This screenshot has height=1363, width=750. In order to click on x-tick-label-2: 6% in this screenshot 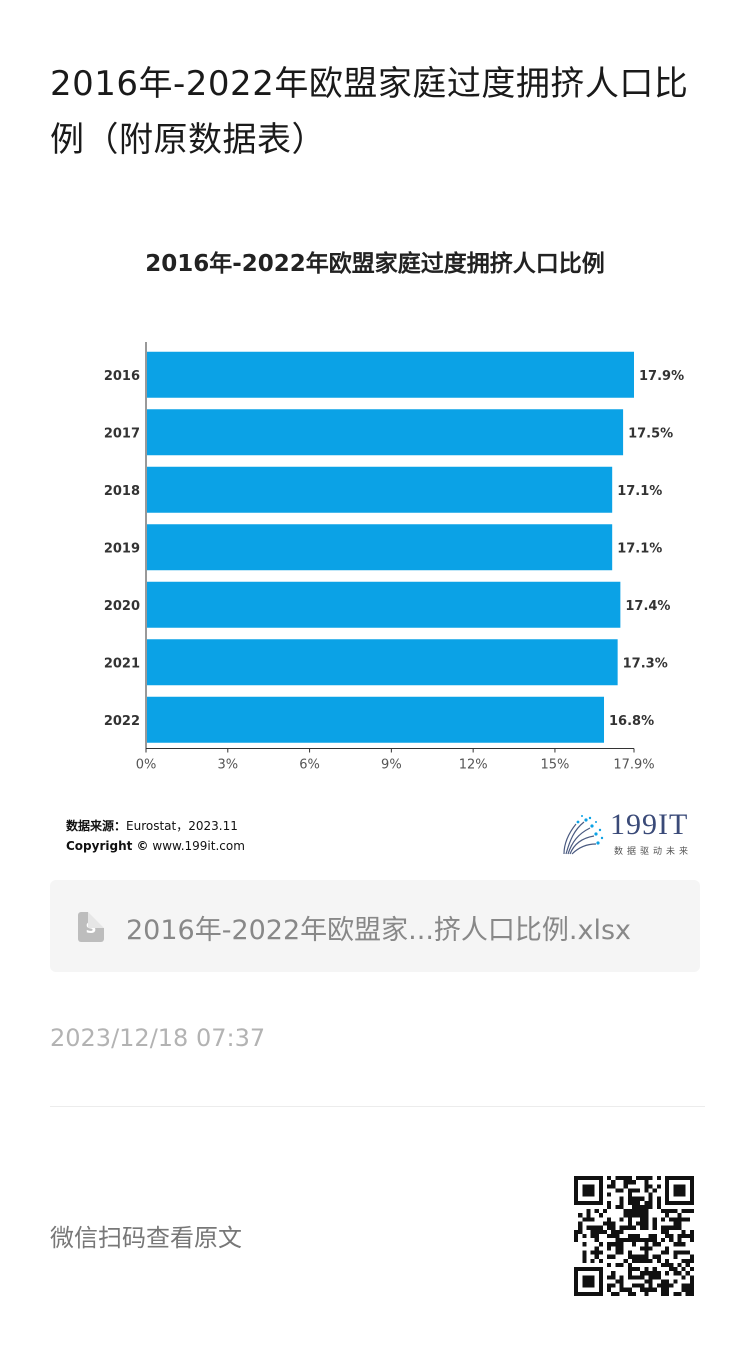, I will do `click(309, 765)`.